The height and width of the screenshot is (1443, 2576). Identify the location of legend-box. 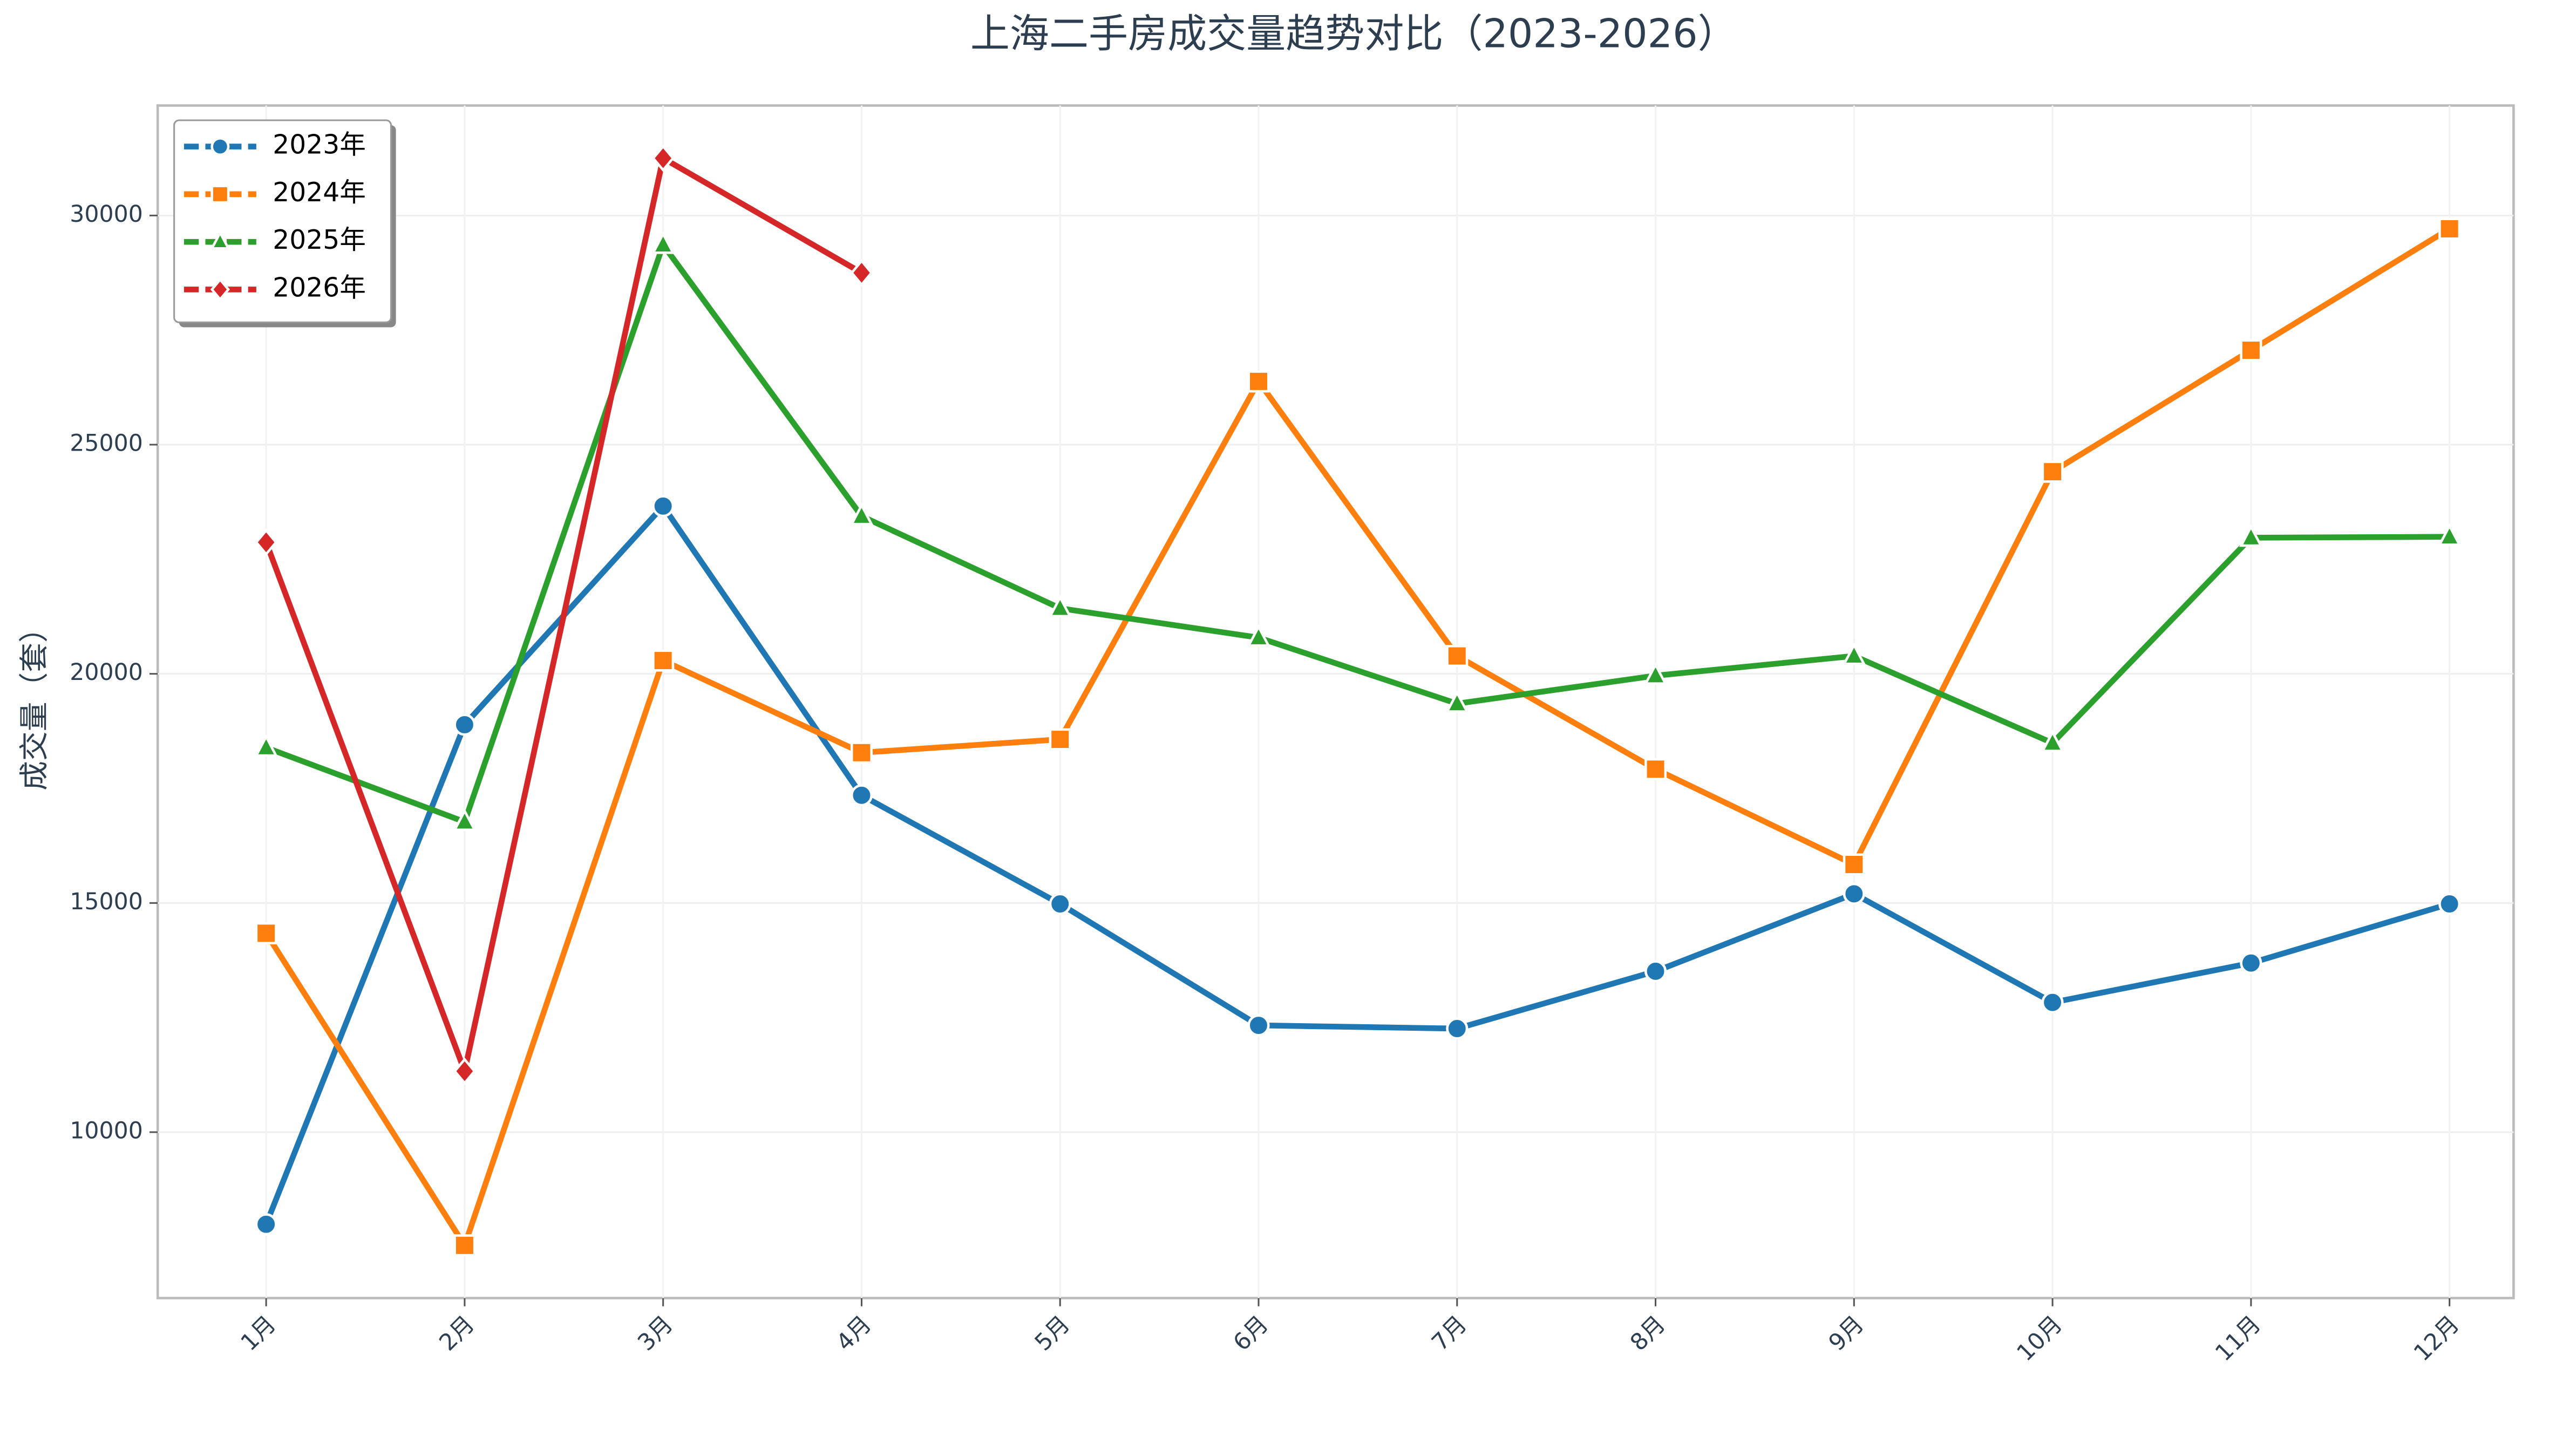
(282, 221).